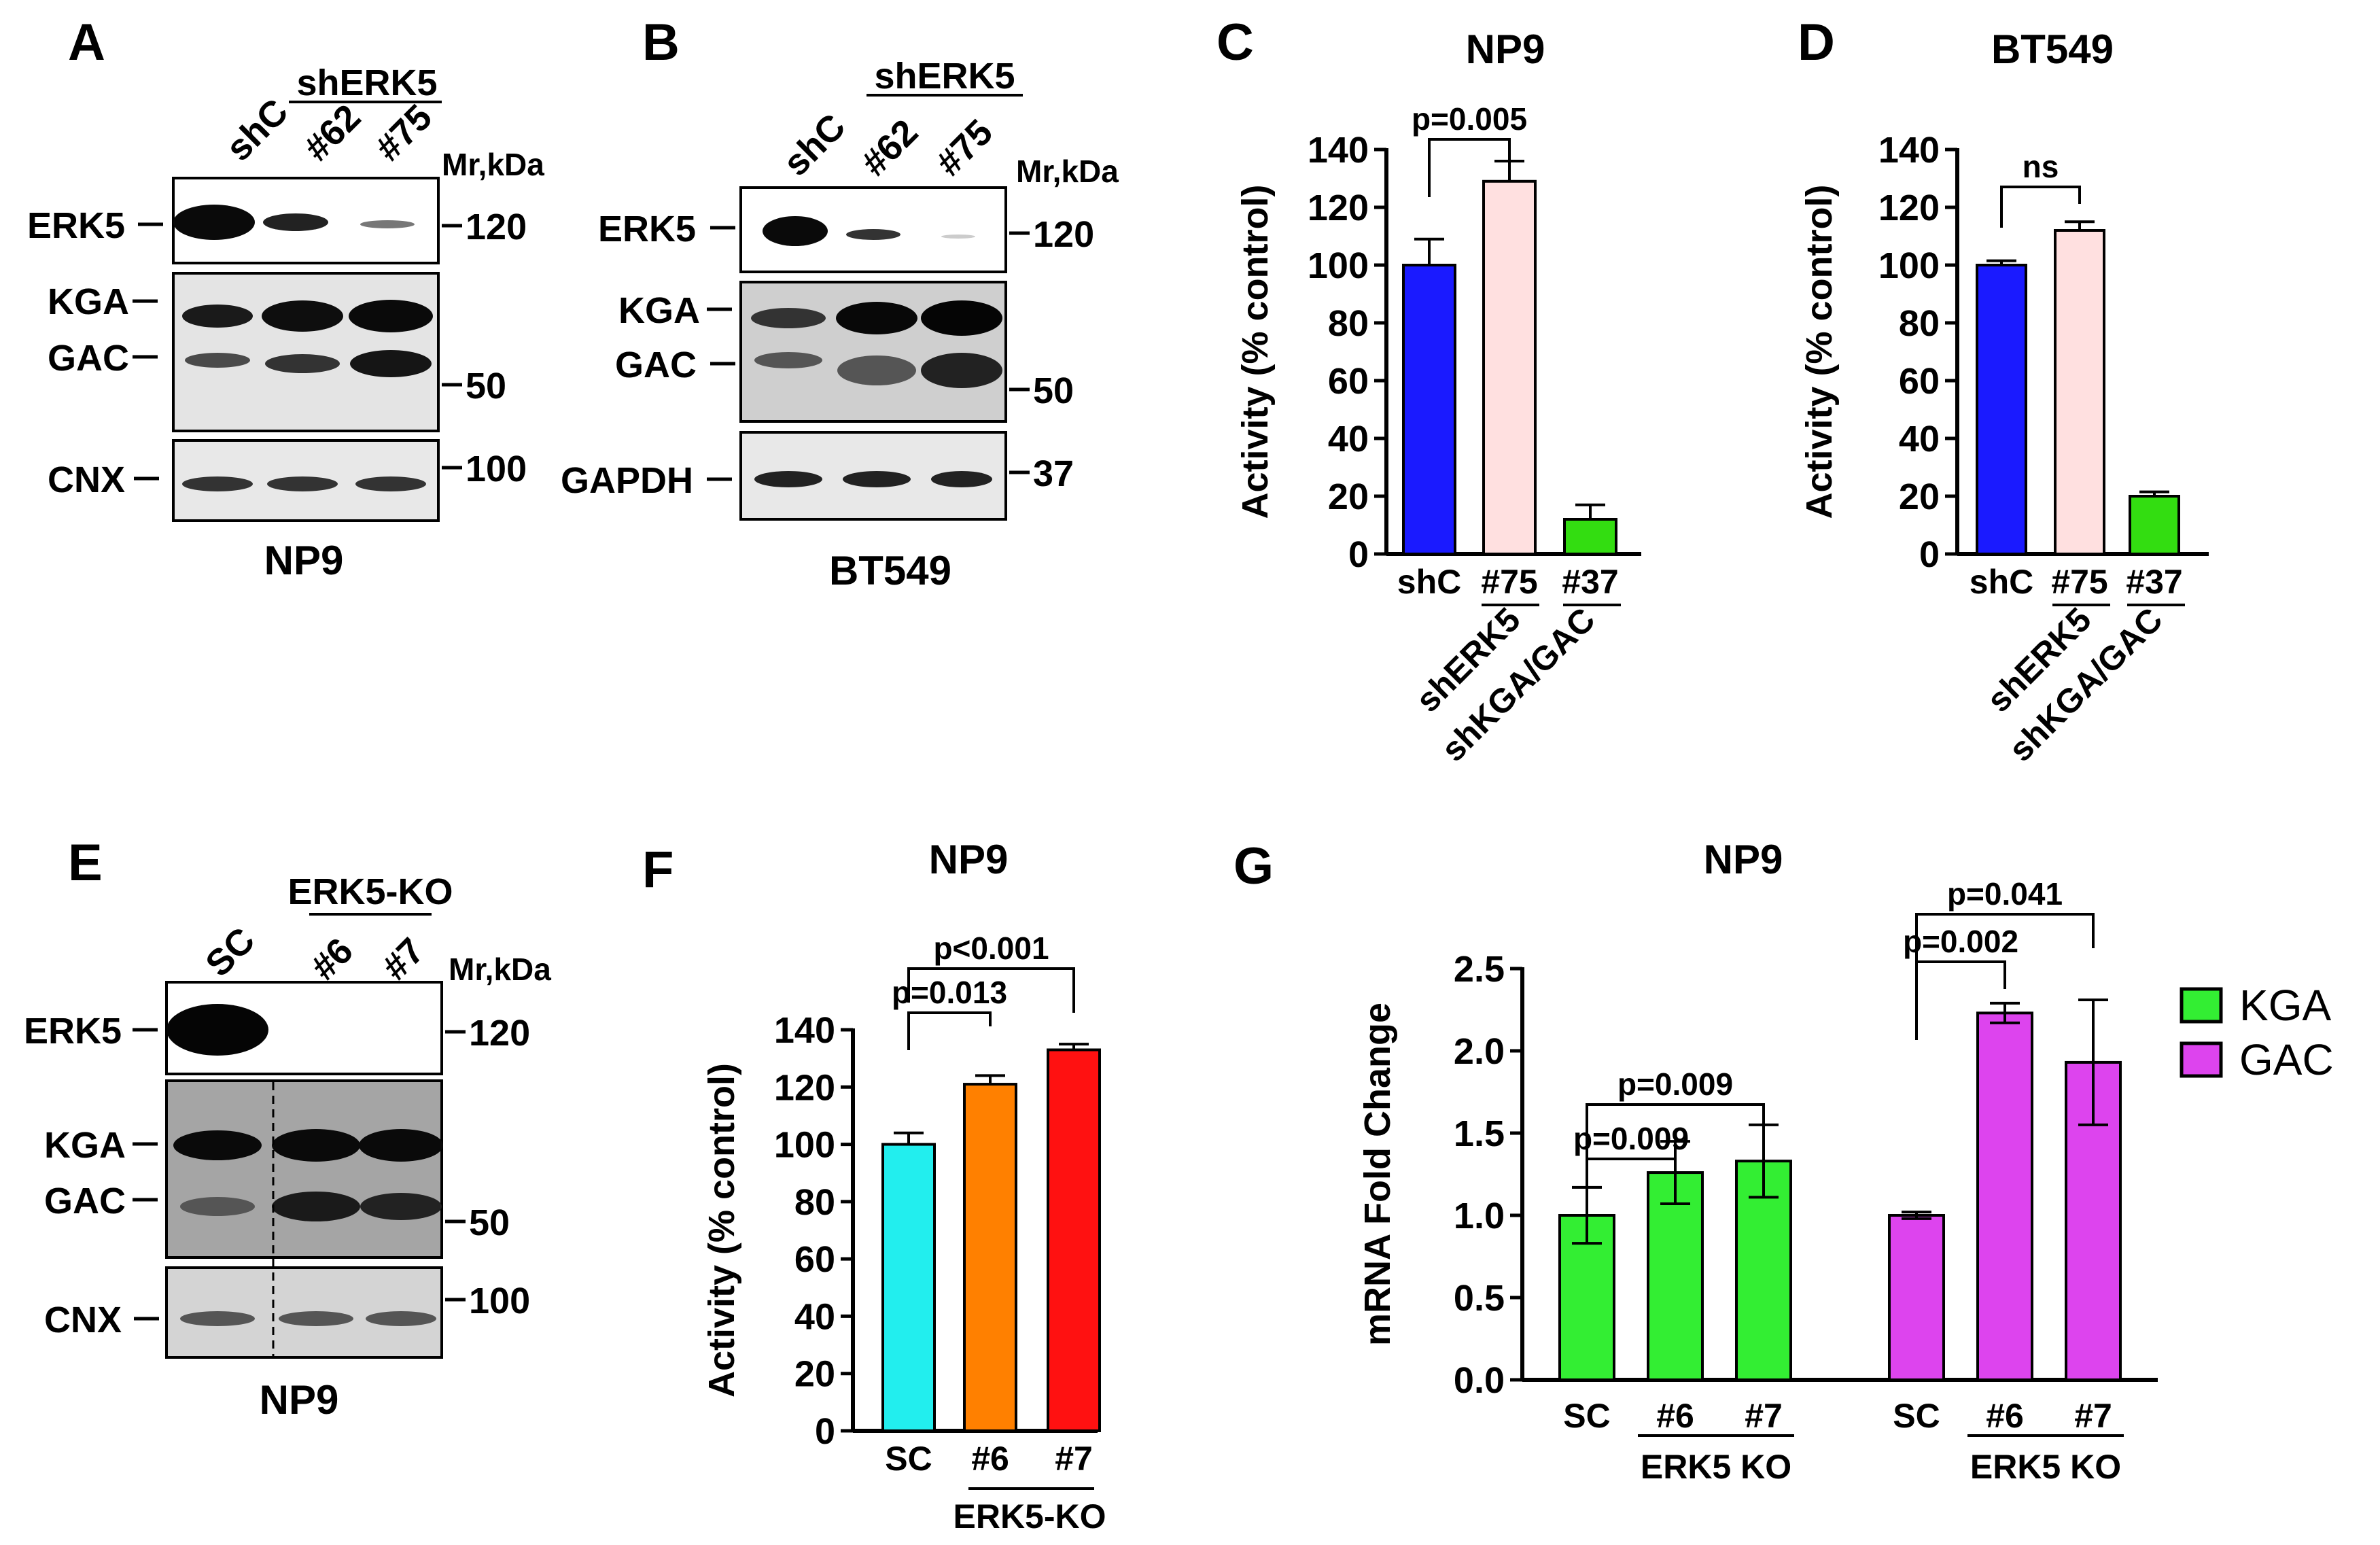 This screenshot has width=2380, height=1545. I want to click on chart-f-group-label: ERK5-KO, so click(1030, 1516).